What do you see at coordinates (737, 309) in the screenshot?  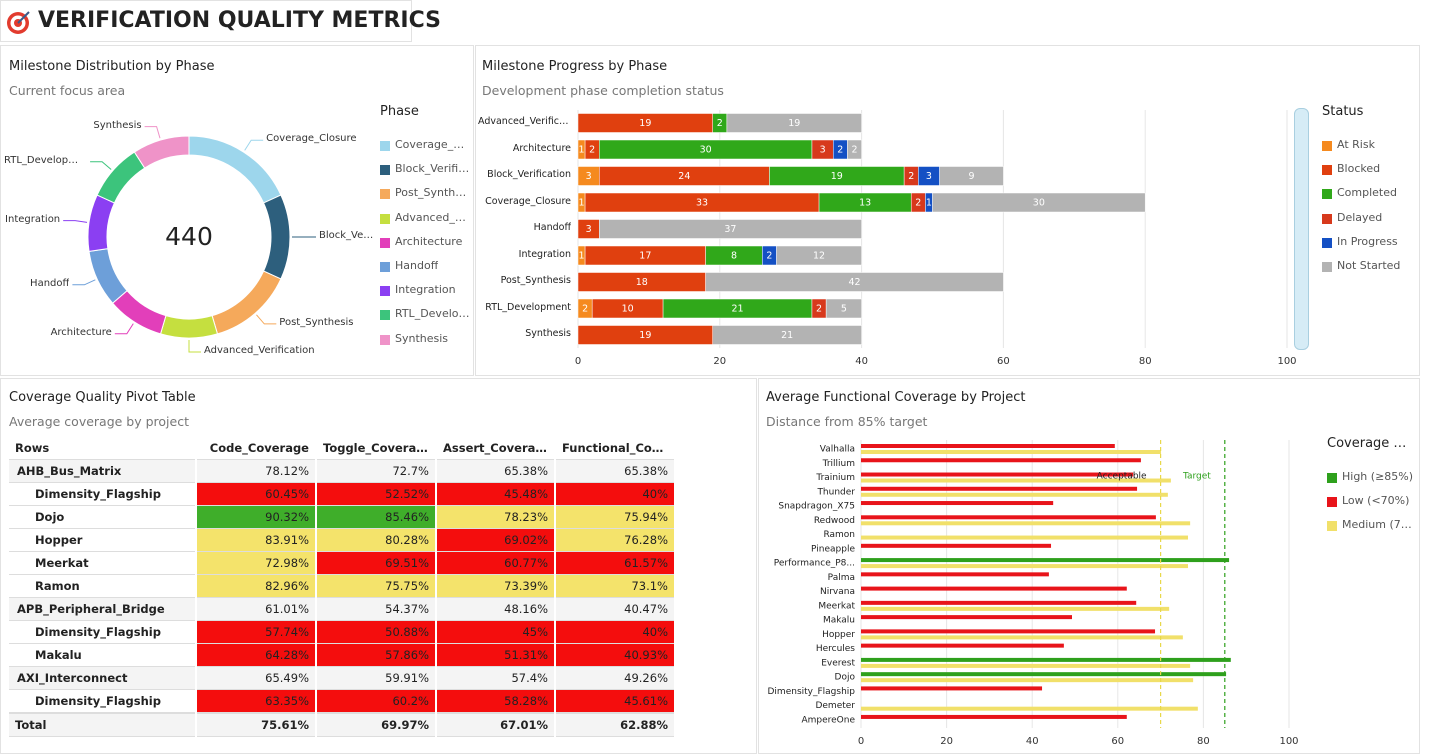 I see `bar-value-label: 21` at bounding box center [737, 309].